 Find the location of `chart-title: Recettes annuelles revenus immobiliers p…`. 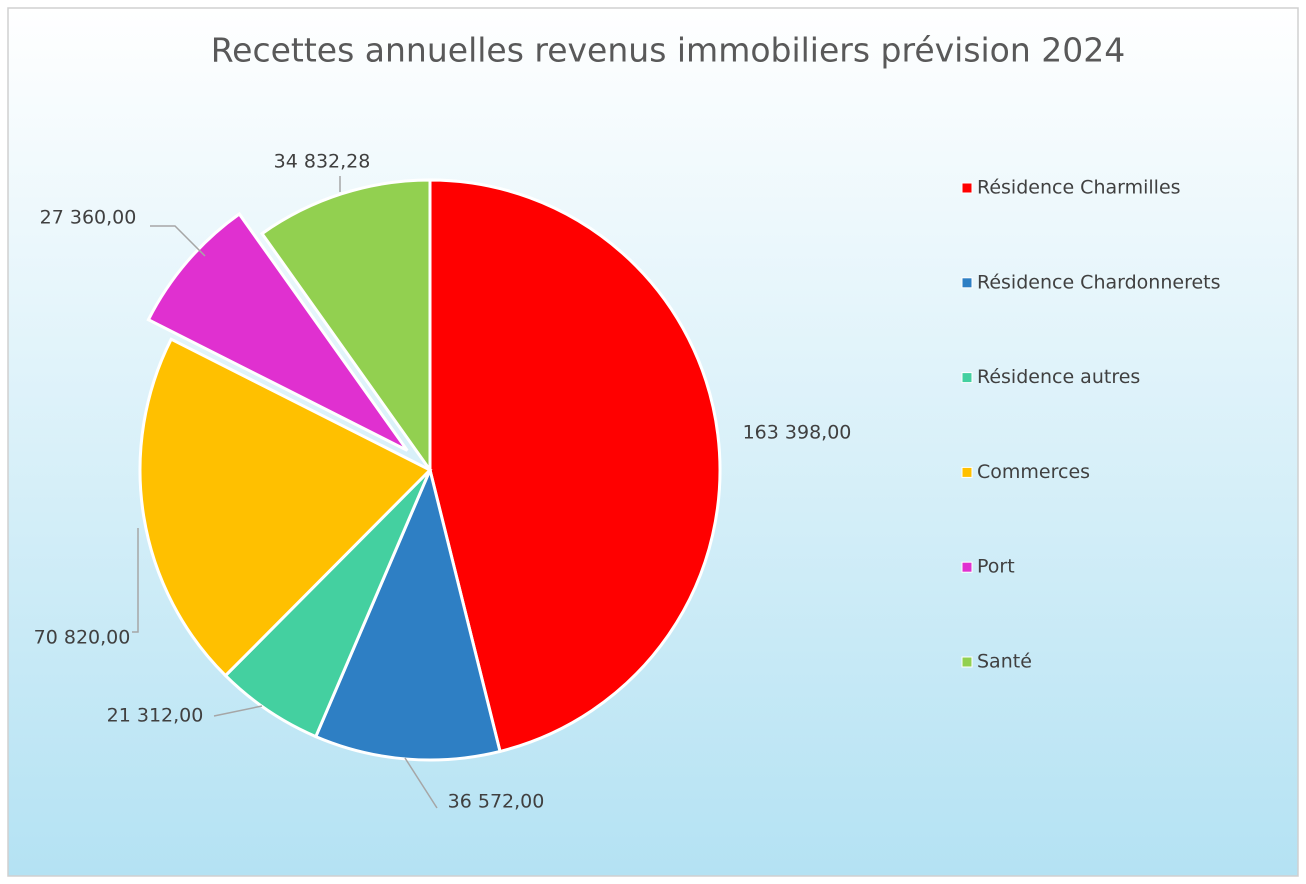

chart-title: Recettes annuelles revenus immobiliers p… is located at coordinates (668, 50).